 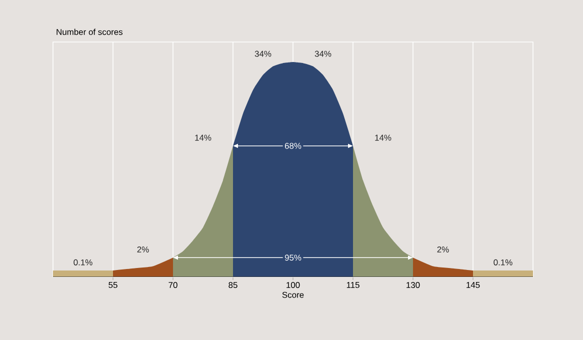 I want to click on annotation: 95%, so click(x=293, y=257).